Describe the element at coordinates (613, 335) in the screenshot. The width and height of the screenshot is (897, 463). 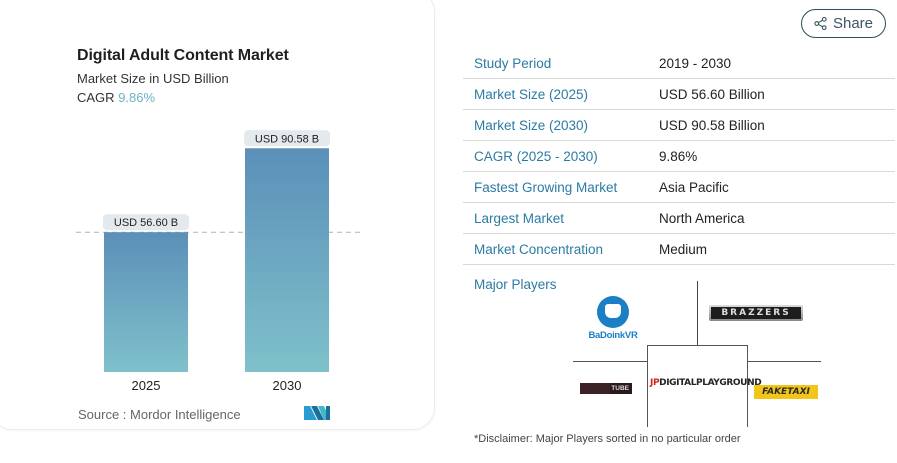
I see `badoink-text: BaDoinkVR` at that location.